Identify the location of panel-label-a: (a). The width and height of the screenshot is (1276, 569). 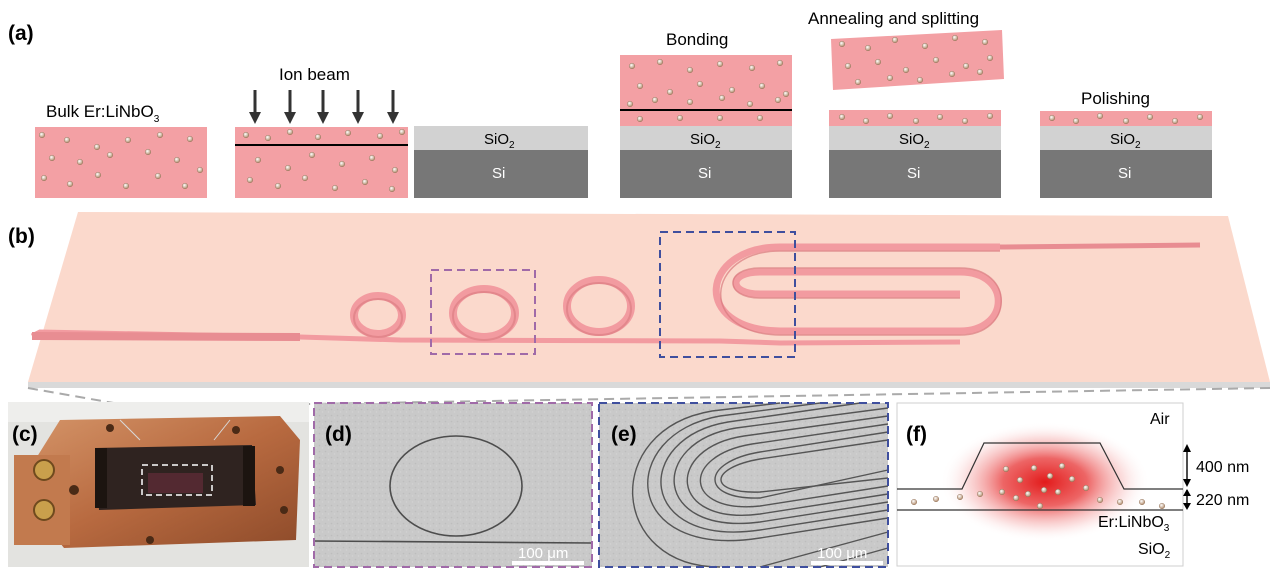
(21, 33).